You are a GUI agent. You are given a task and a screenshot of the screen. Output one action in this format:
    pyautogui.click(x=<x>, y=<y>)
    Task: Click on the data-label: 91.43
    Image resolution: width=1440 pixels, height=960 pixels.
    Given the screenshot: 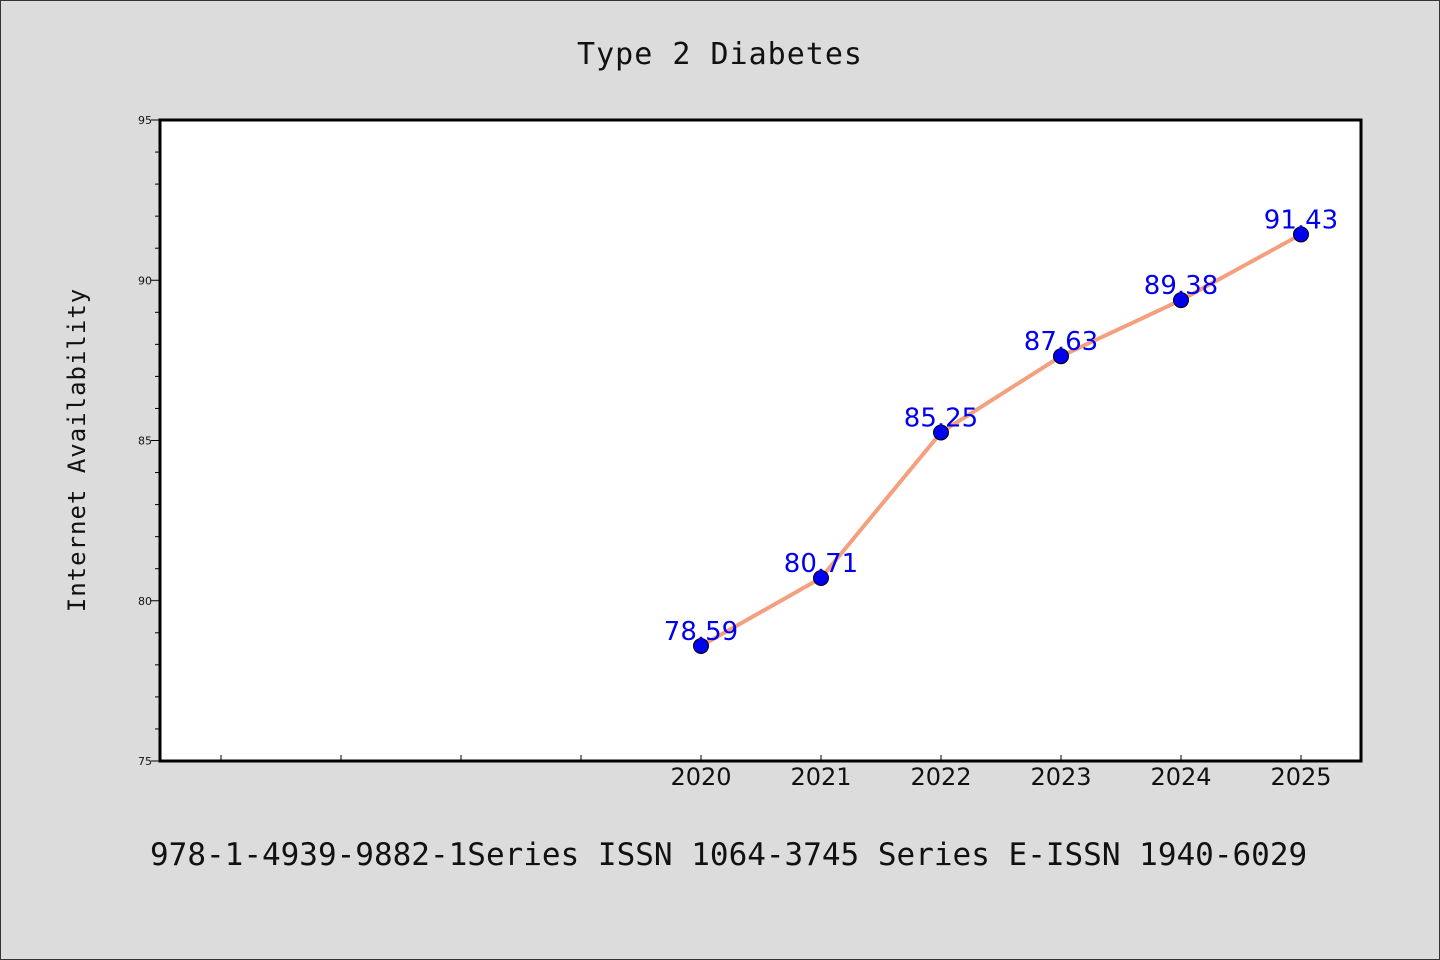 What is the action you would take?
    pyautogui.click(x=1301, y=220)
    